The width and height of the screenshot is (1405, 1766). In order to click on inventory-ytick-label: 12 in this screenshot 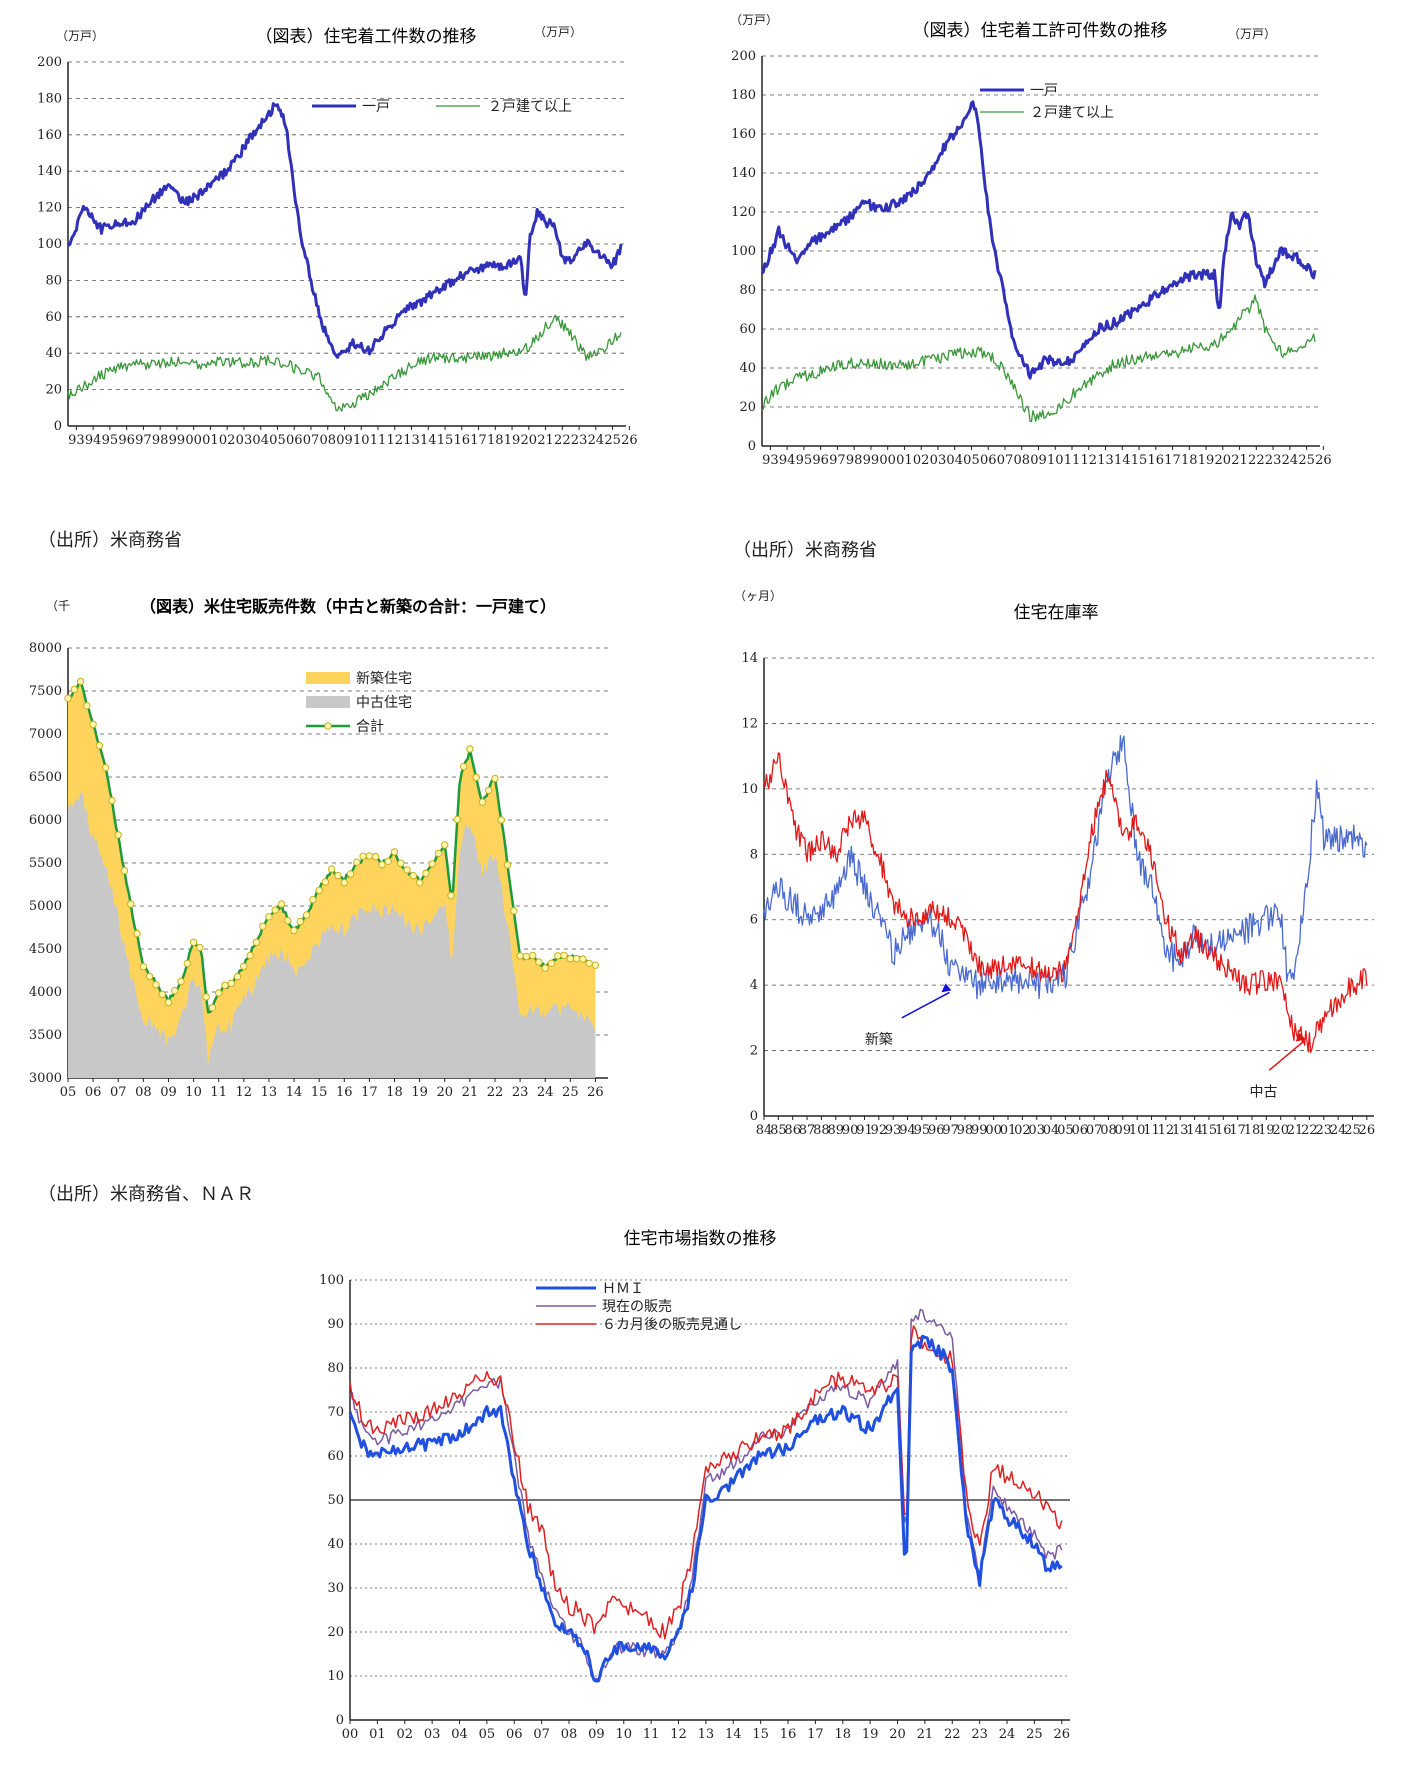, I will do `click(749, 723)`.